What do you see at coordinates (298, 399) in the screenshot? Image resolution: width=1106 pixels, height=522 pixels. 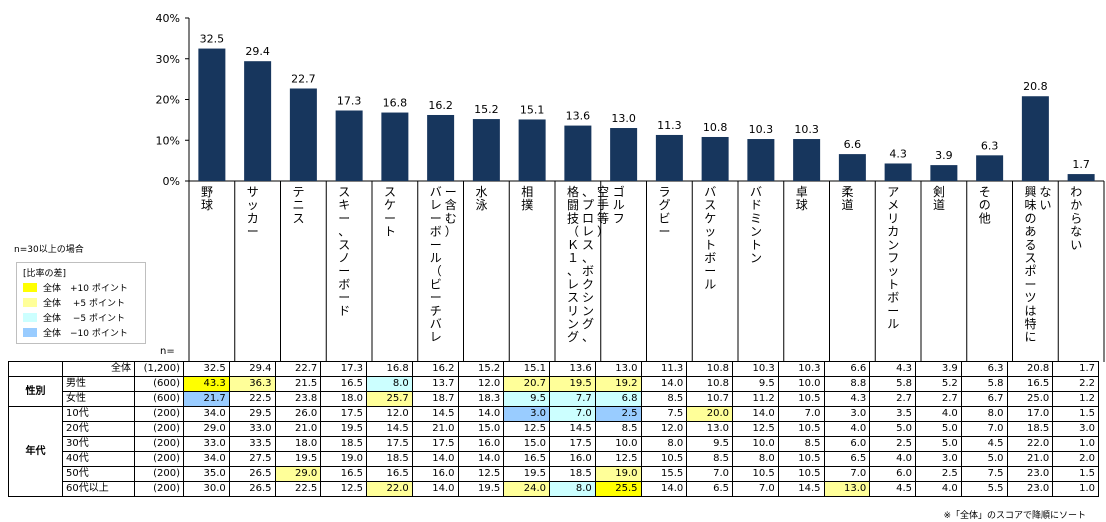 I see `table-cell: 23.8` at bounding box center [298, 399].